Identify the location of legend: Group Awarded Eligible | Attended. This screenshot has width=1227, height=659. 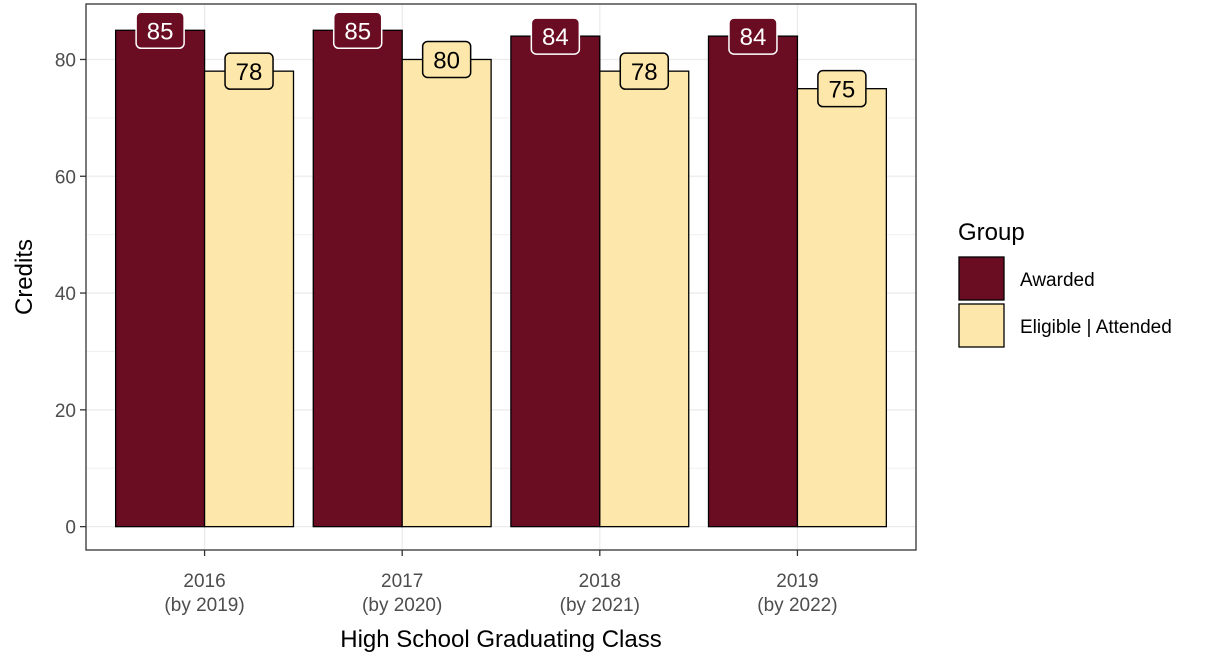
(1065, 283).